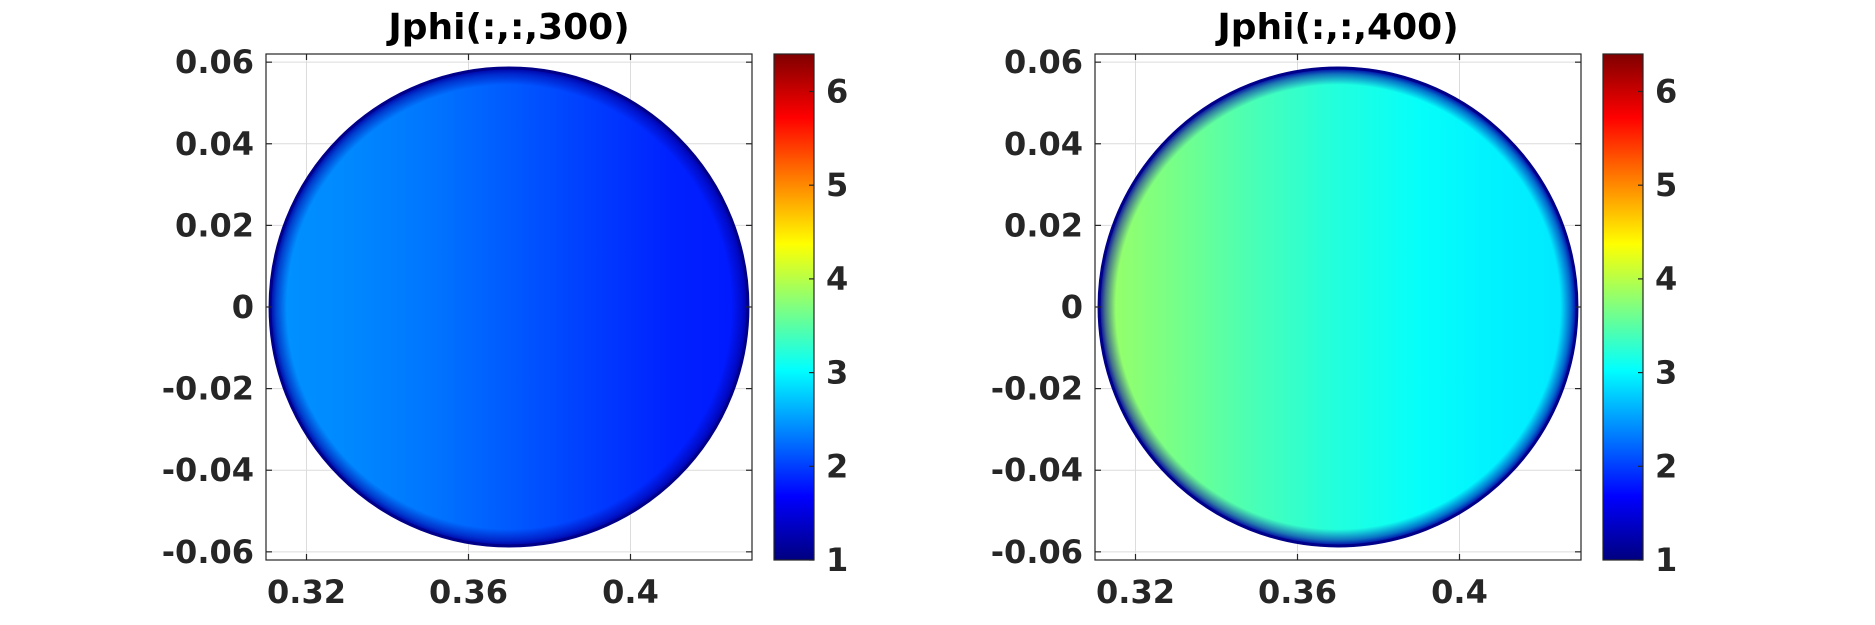 The image size is (1875, 625). I want to click on chart-title: Jphi(:,:,400), so click(1336, 27).